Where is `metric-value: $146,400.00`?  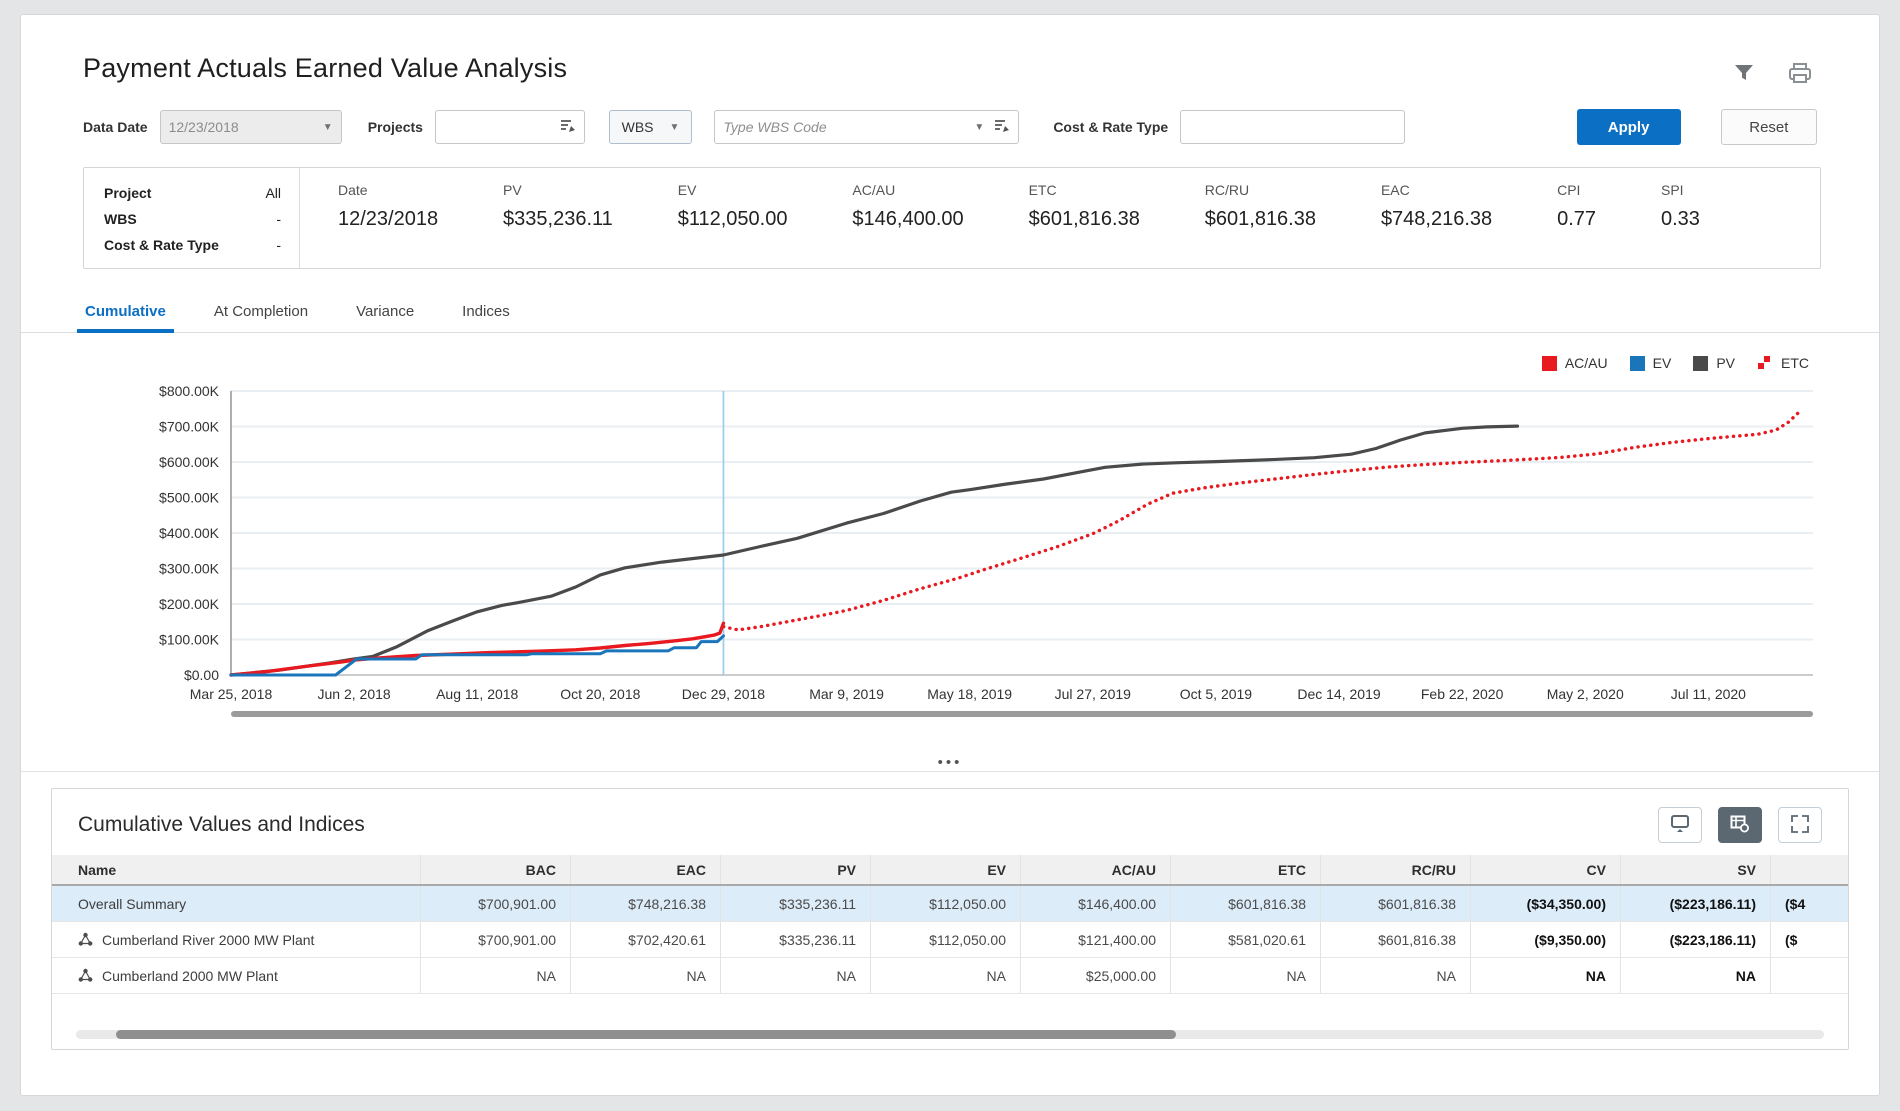
metric-value: $146,400.00 is located at coordinates (908, 219).